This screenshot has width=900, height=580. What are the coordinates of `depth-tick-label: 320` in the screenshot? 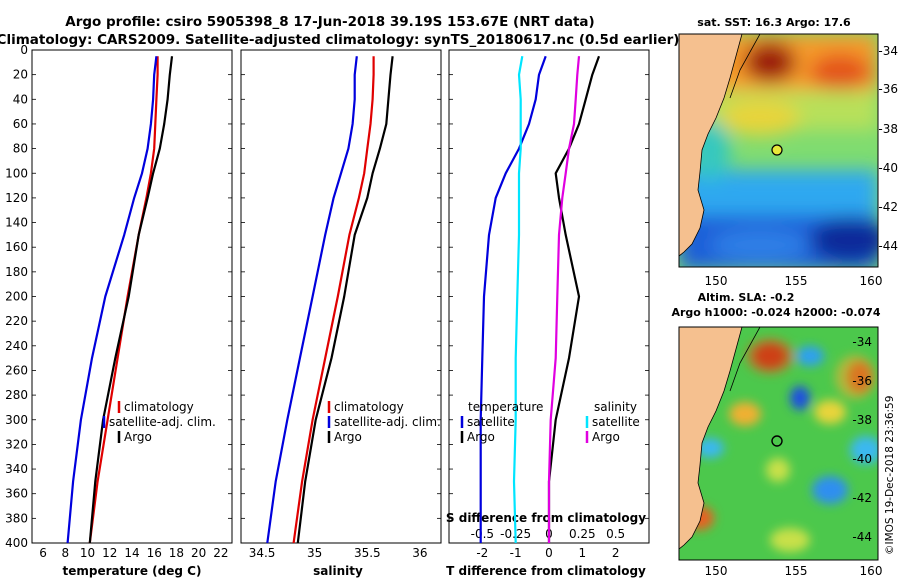 It's located at (16, 444).